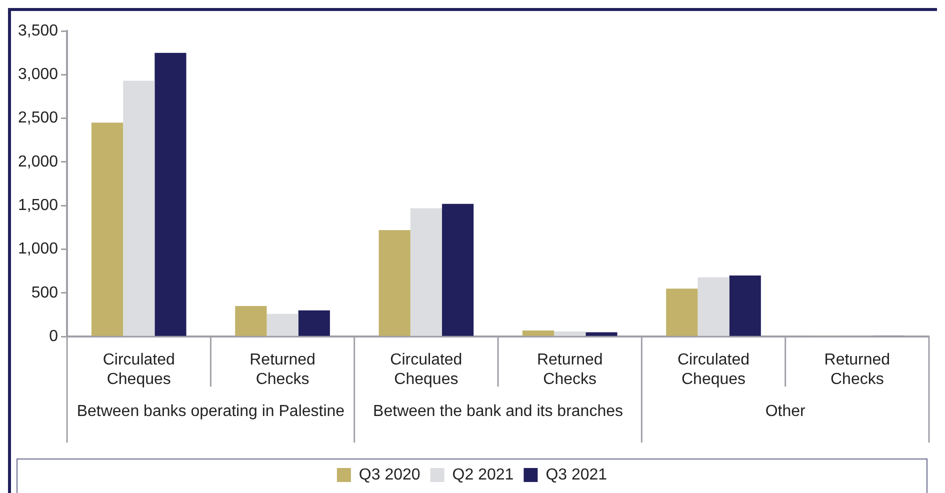 This screenshot has width=945, height=493. Describe the element at coordinates (483, 475) in the screenshot. I see `legend-label: Q2 2021` at that location.